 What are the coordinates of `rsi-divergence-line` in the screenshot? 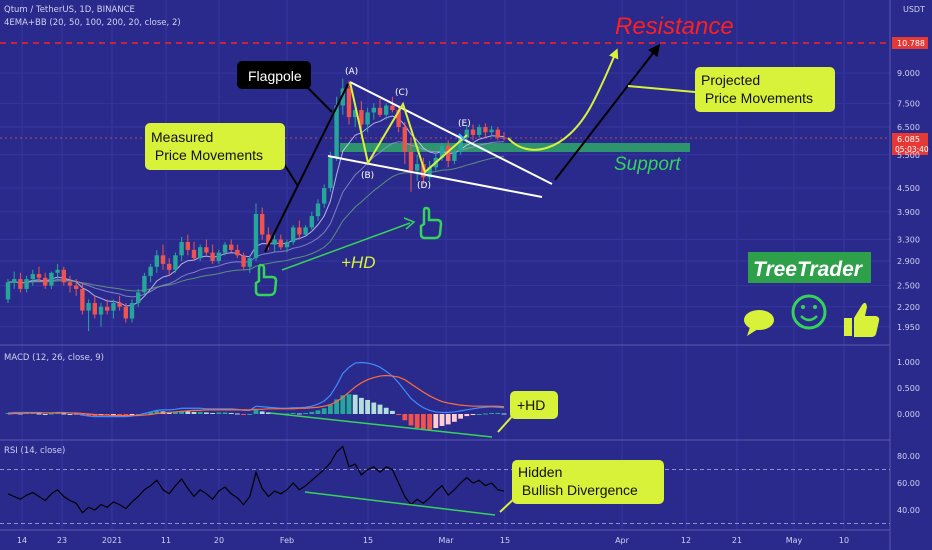 It's located at (400, 503).